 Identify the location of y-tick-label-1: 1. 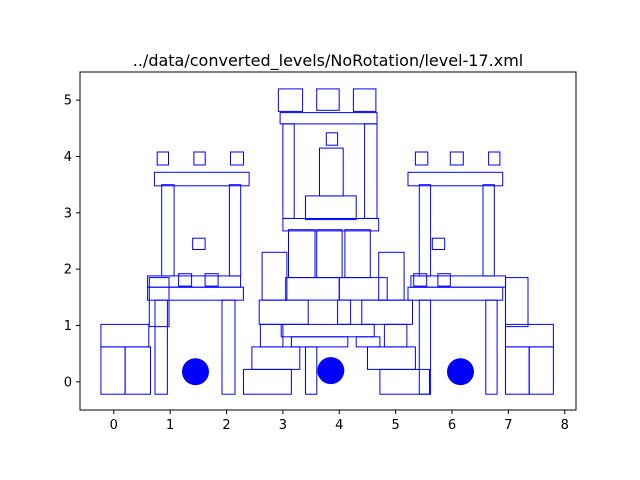
(68, 326).